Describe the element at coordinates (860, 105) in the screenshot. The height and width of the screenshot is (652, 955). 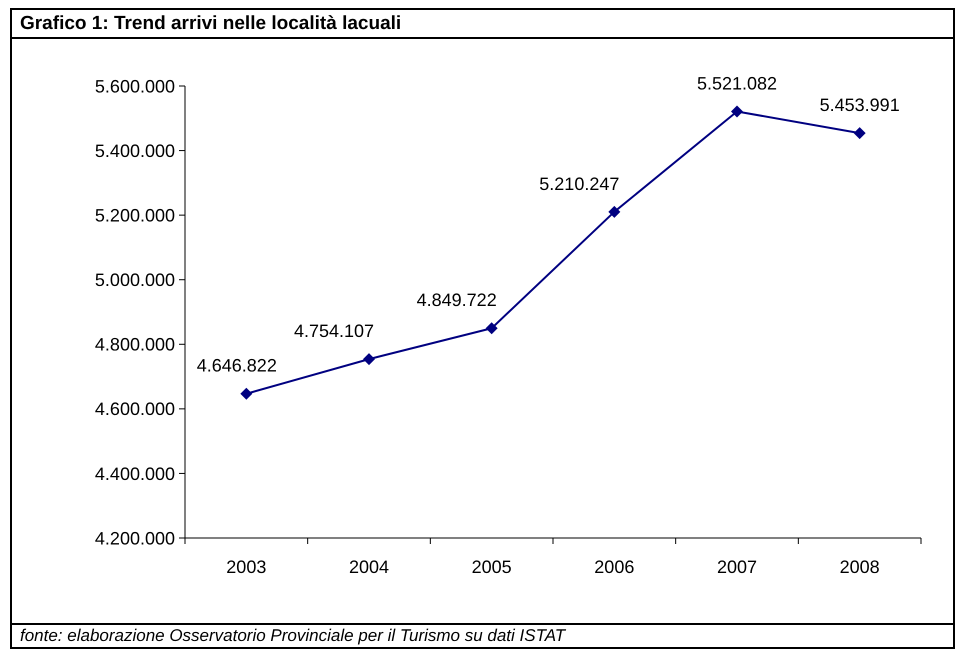
I see `data-label: 5.453.991` at that location.